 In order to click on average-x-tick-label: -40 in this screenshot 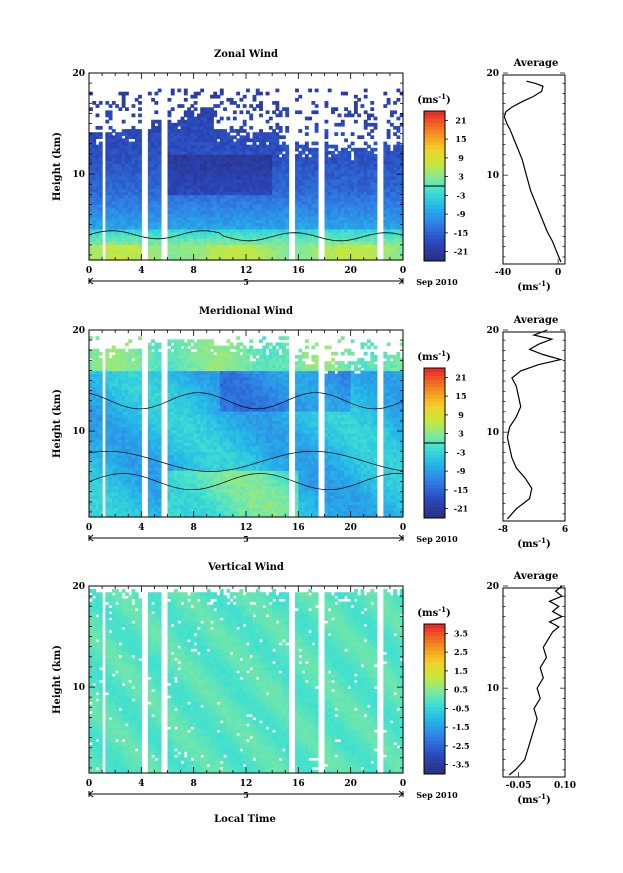, I will do `click(503, 273)`.